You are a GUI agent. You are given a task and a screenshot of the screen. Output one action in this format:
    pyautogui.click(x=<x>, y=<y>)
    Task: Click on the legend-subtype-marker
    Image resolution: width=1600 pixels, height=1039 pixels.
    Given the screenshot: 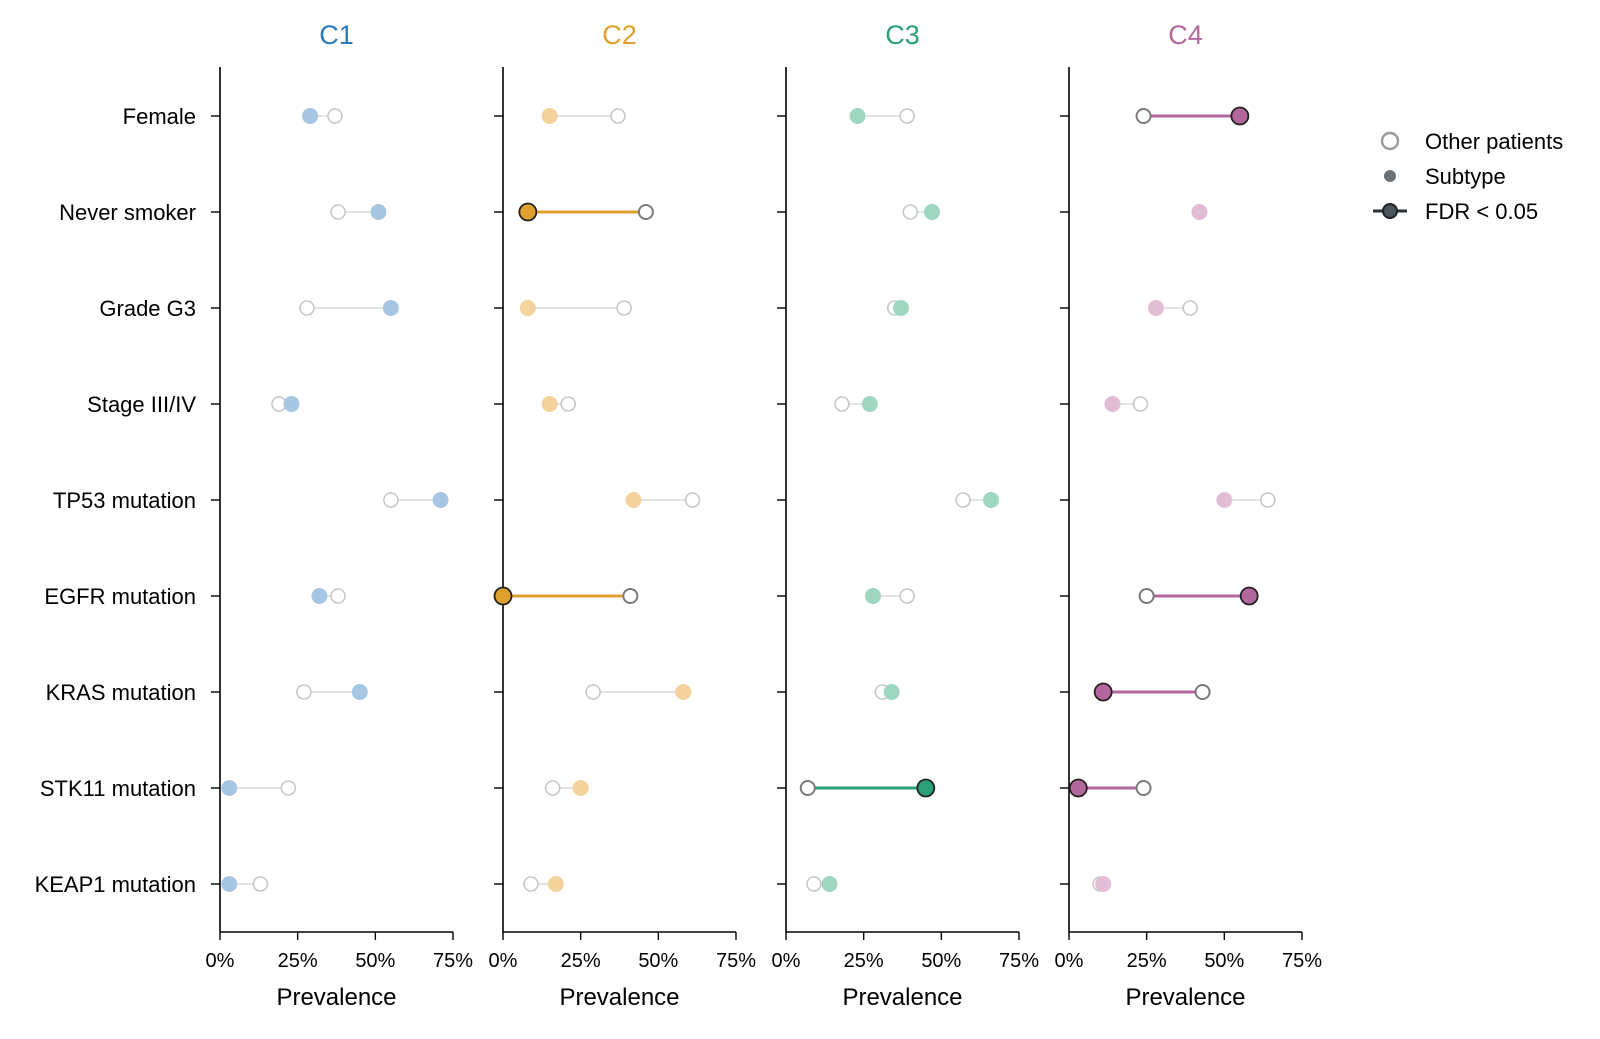 What is the action you would take?
    pyautogui.click(x=1390, y=176)
    